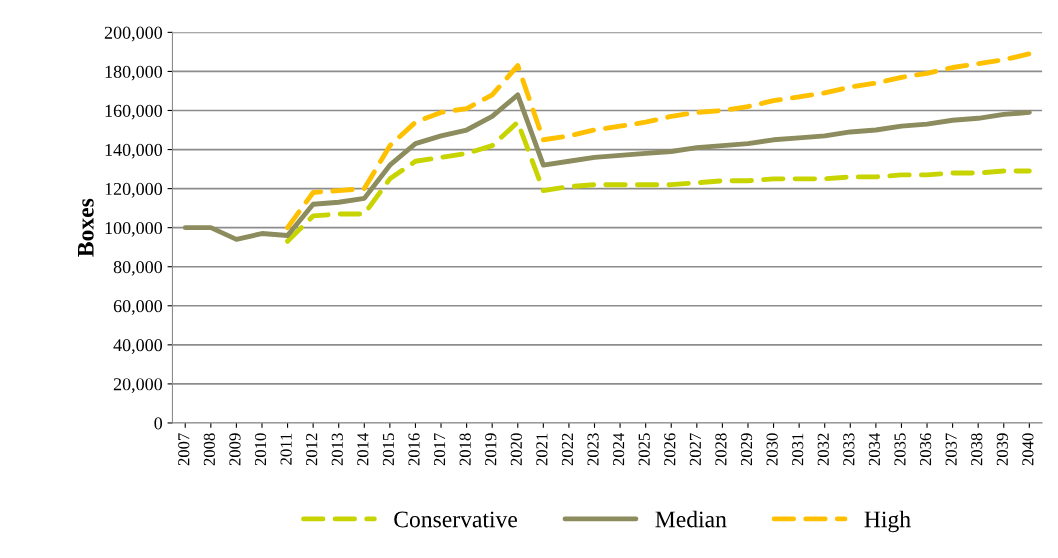  Describe the element at coordinates (209, 449) in the screenshot. I see `x-tick-label: 2008` at that location.